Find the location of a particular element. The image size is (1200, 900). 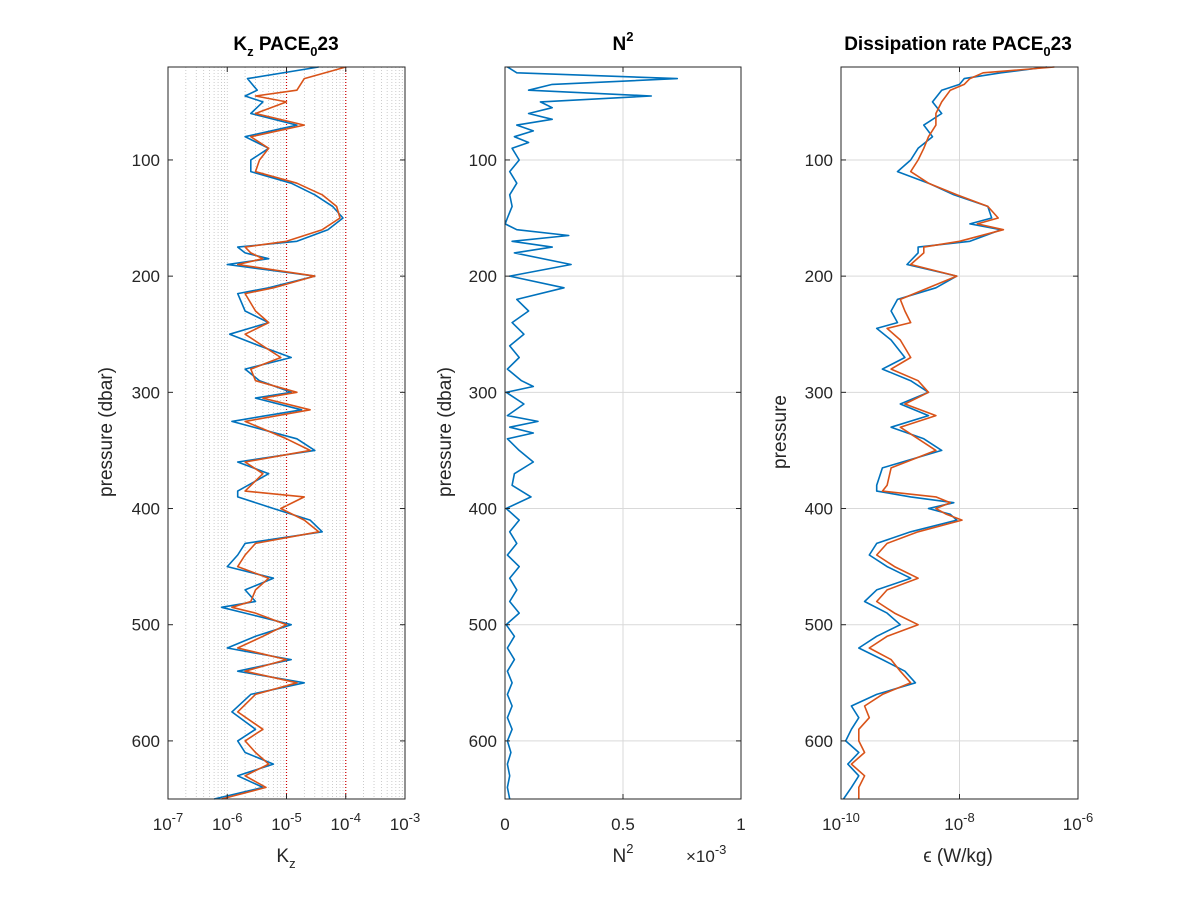

panel-n2-x-multiplier: ×10⁻³ is located at coordinates (706, 854).